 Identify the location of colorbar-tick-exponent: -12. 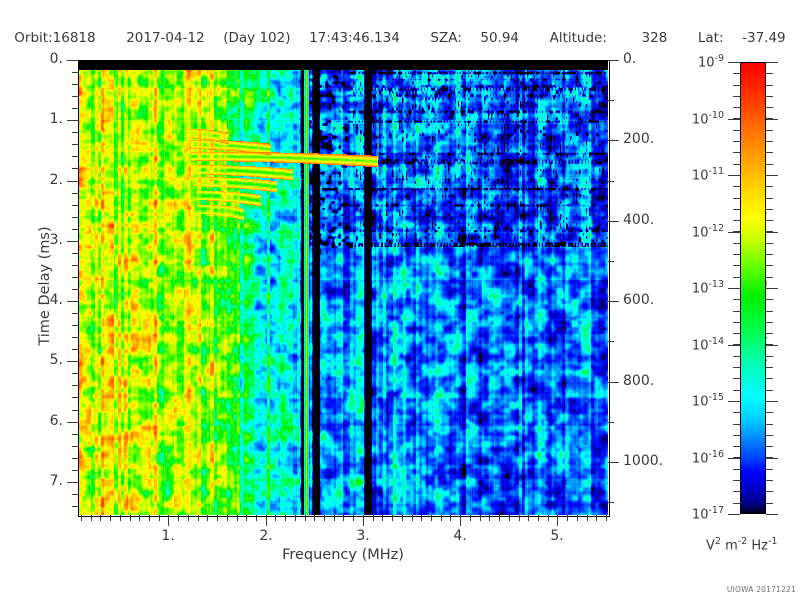
(716, 228).